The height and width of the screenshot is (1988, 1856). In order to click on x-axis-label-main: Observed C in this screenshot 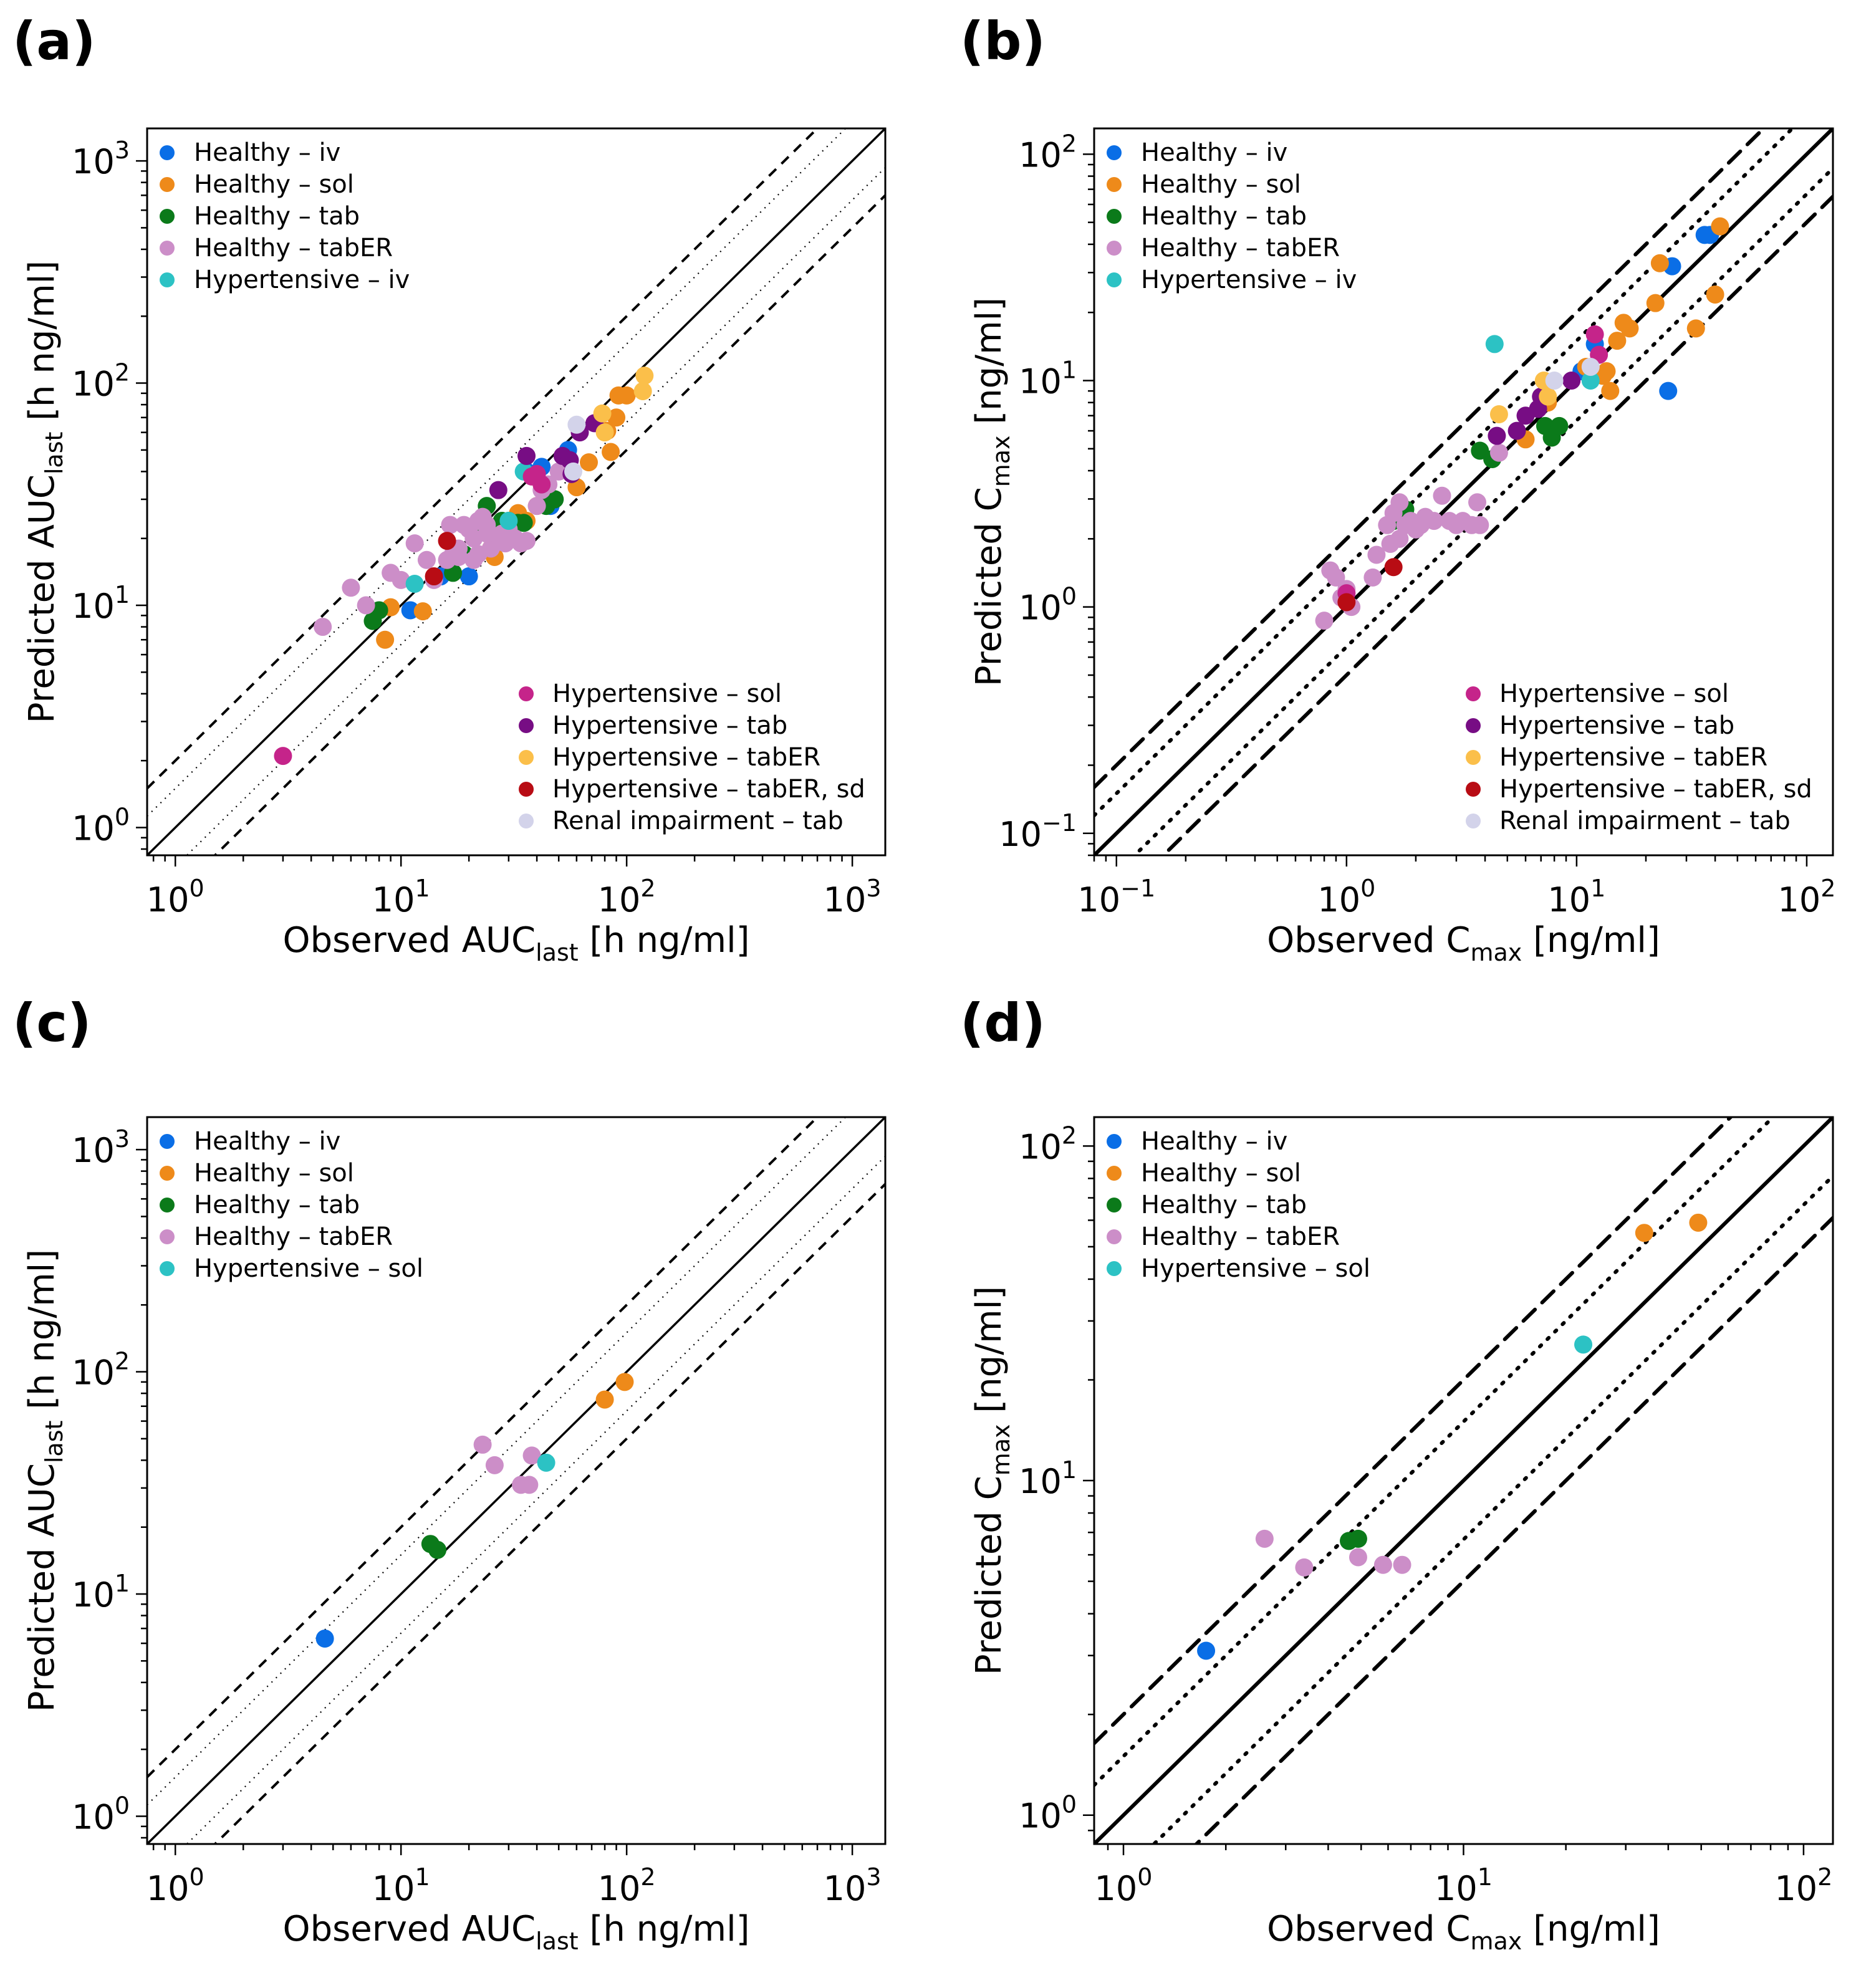, I will do `click(1369, 1929)`.